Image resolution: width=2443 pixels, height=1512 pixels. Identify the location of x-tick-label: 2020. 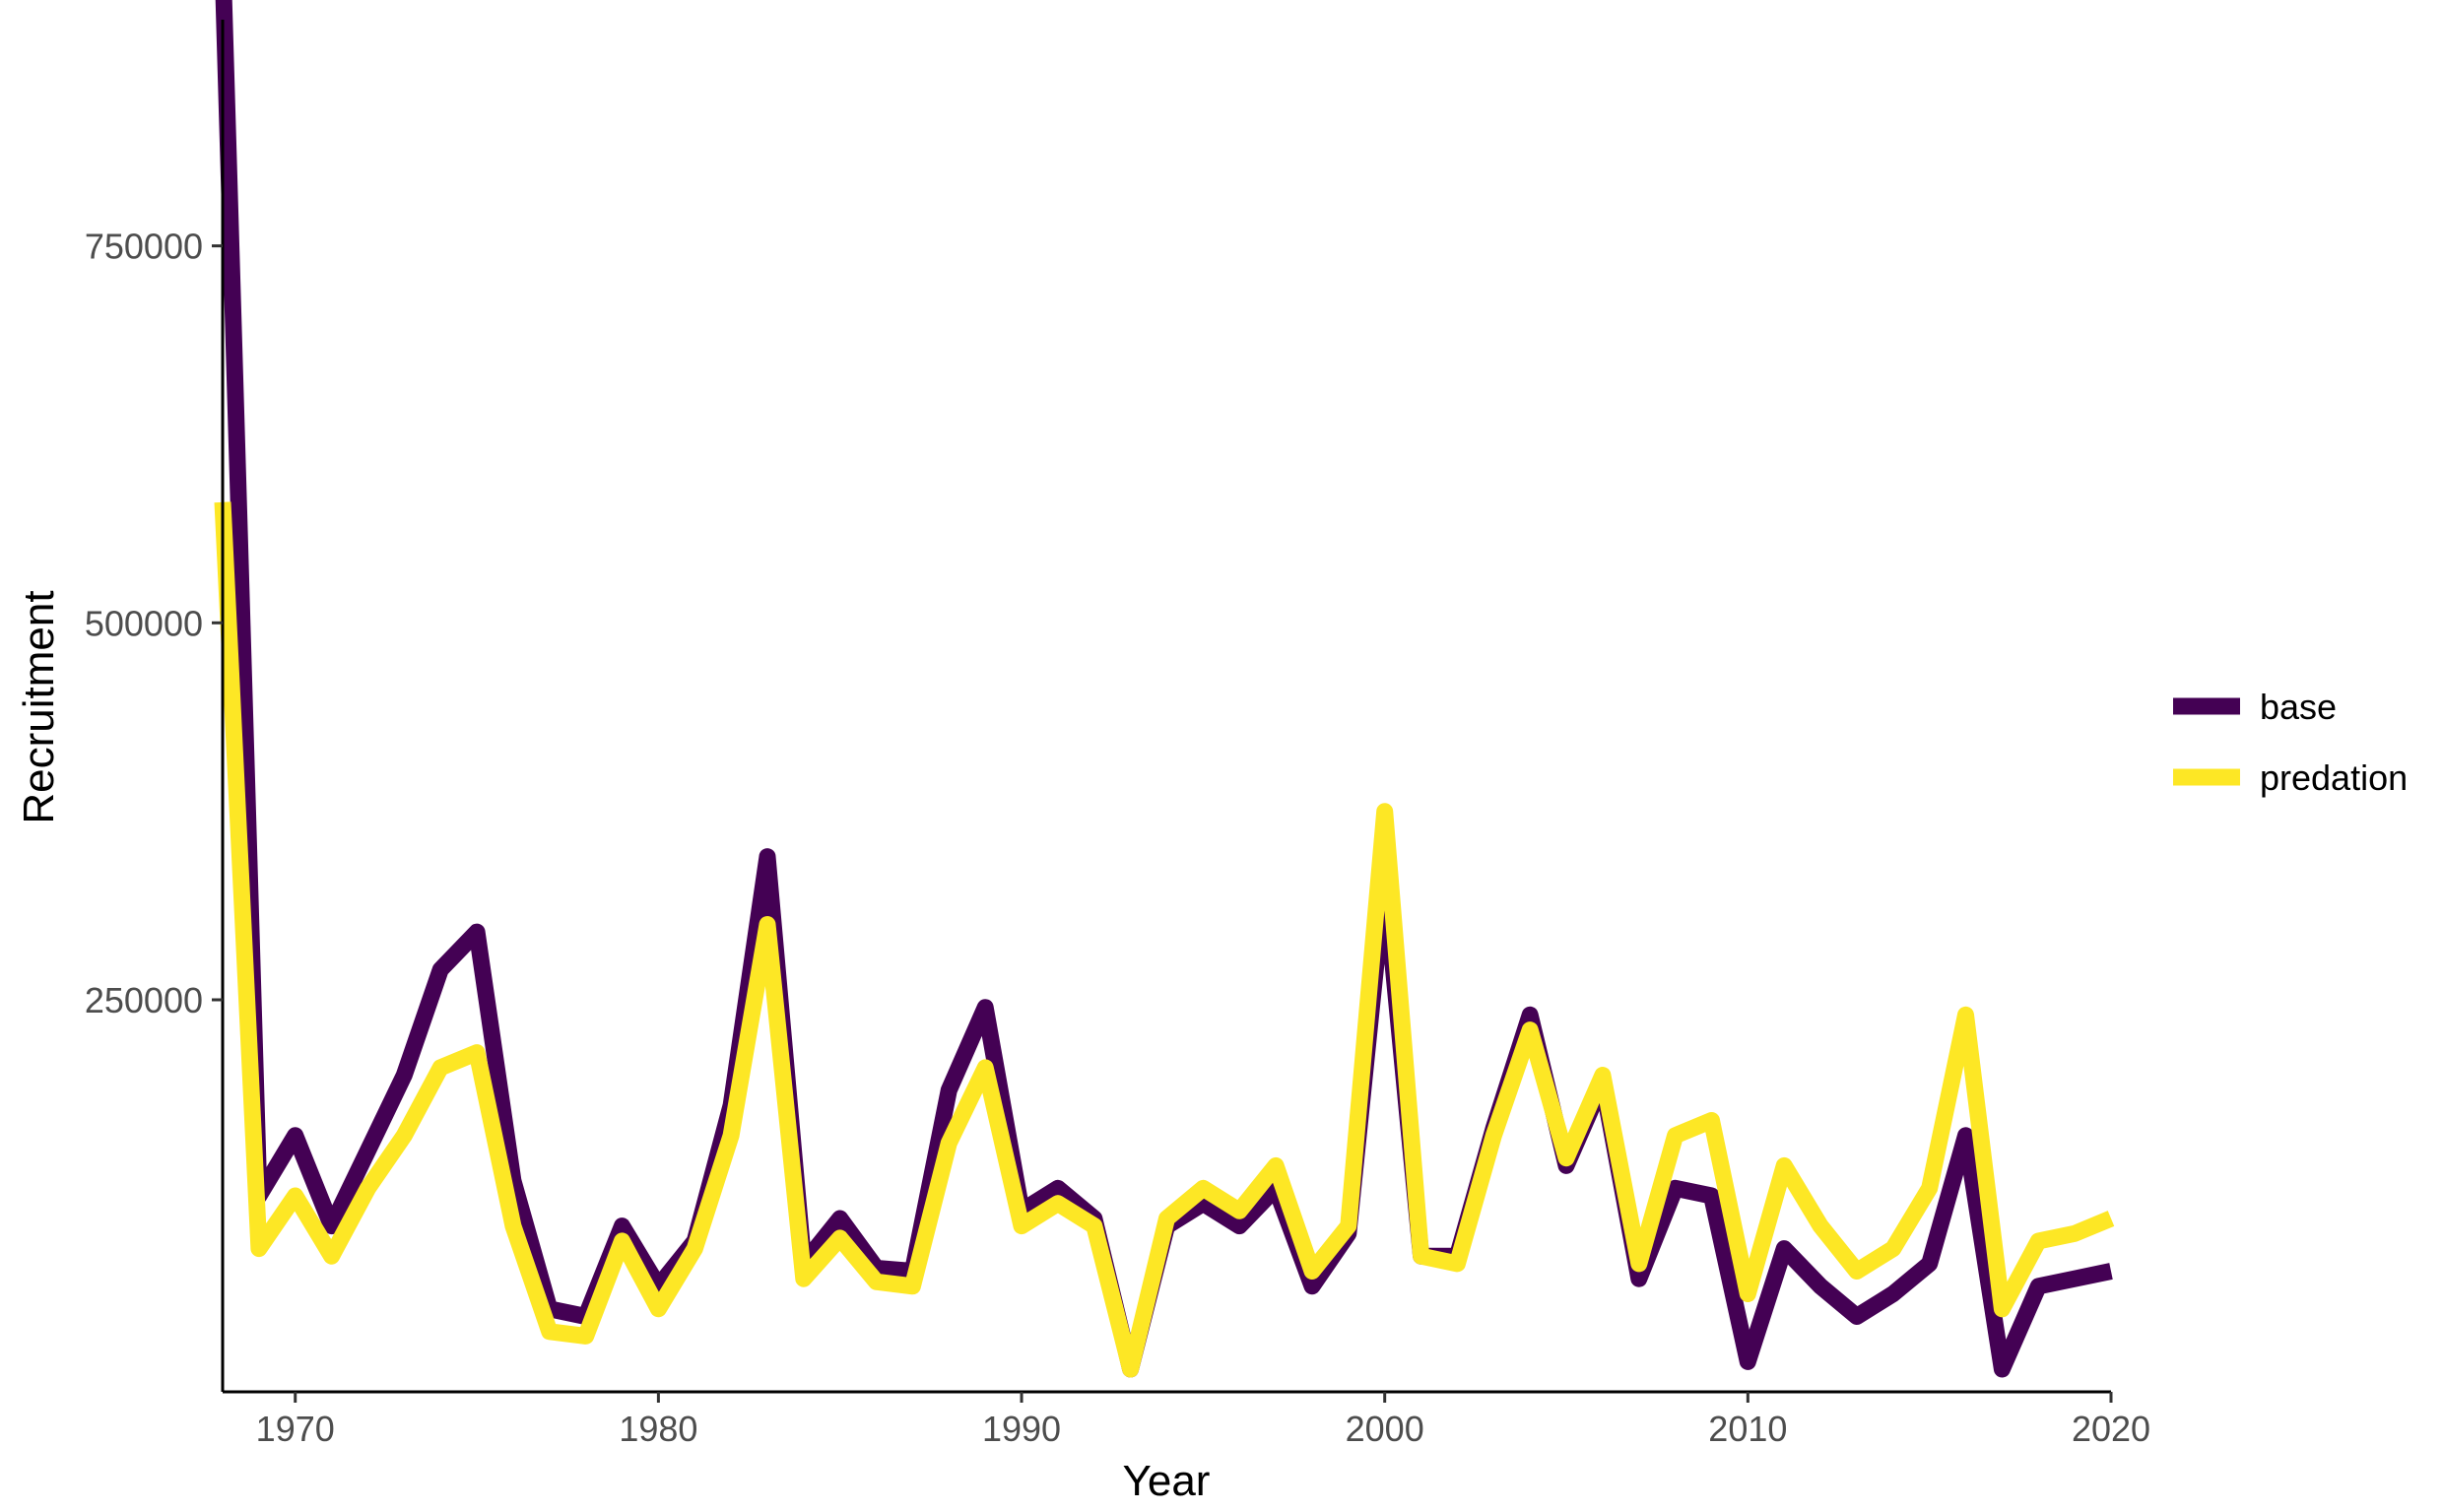
(2111, 1429).